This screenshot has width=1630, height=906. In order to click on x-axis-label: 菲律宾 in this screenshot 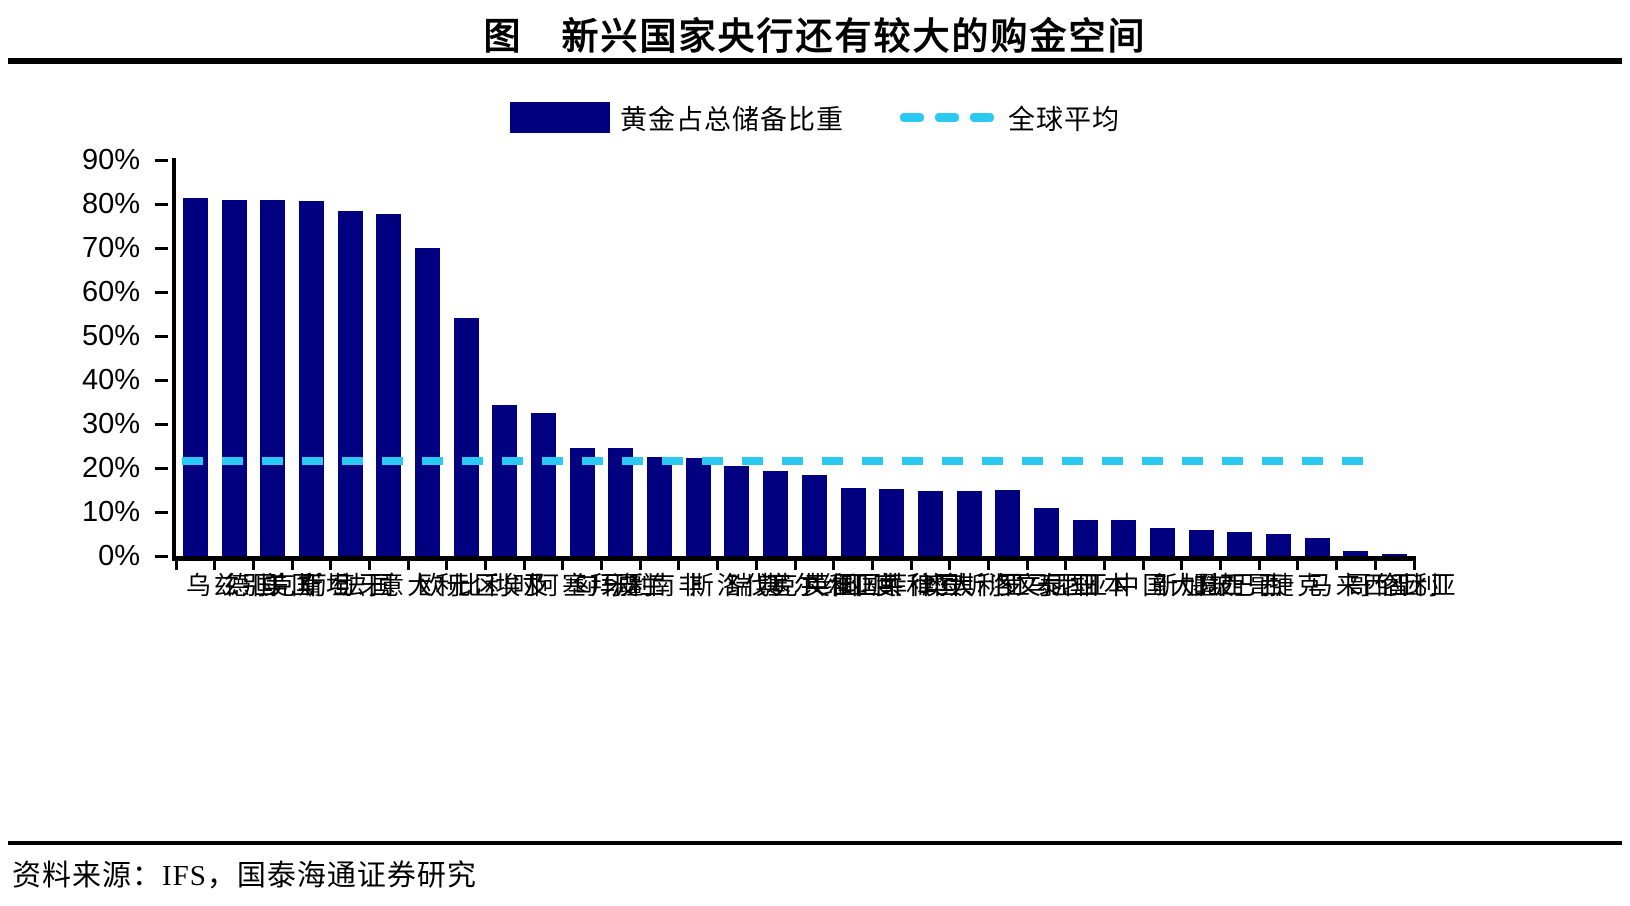, I will do `click(920, 585)`.